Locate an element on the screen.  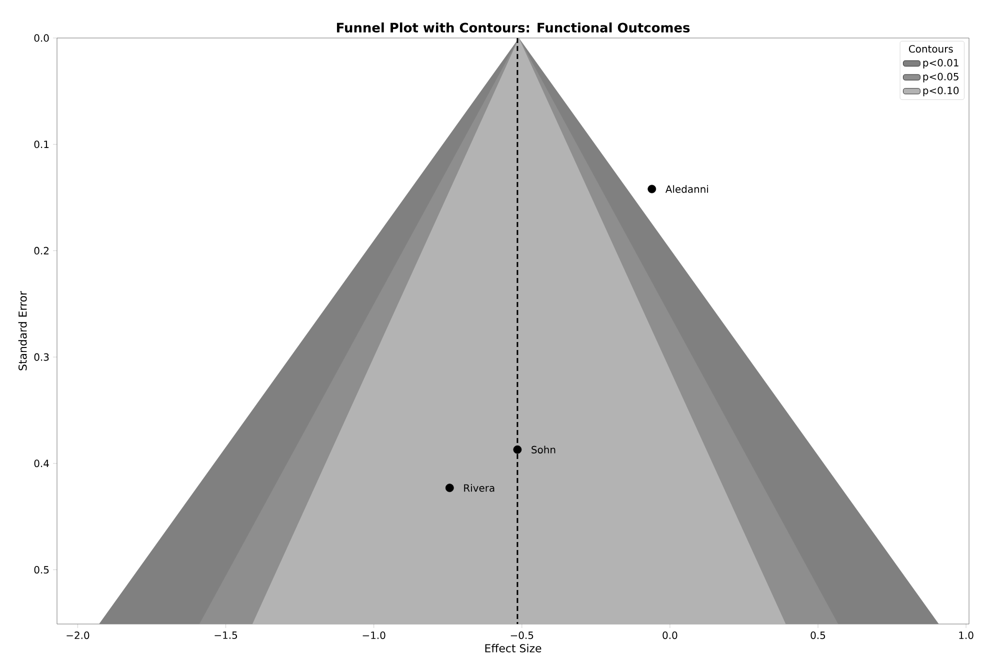
x-tick-label: −1.5 is located at coordinates (226, 635).